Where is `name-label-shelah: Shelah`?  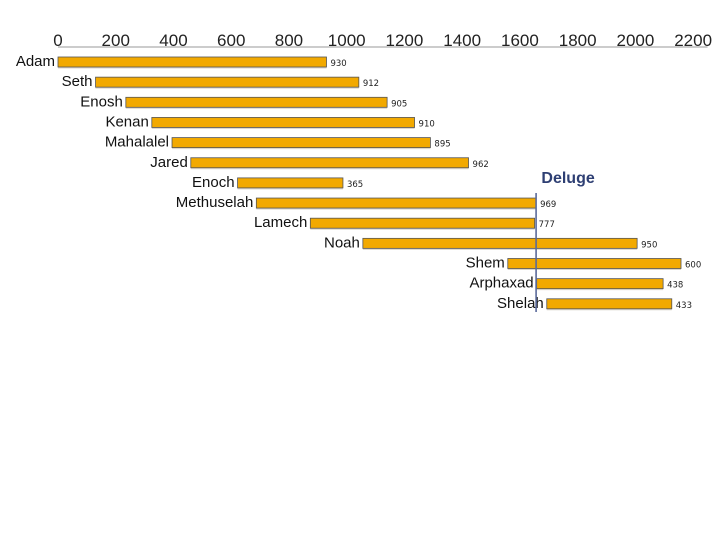 name-label-shelah: Shelah is located at coordinates (520, 303).